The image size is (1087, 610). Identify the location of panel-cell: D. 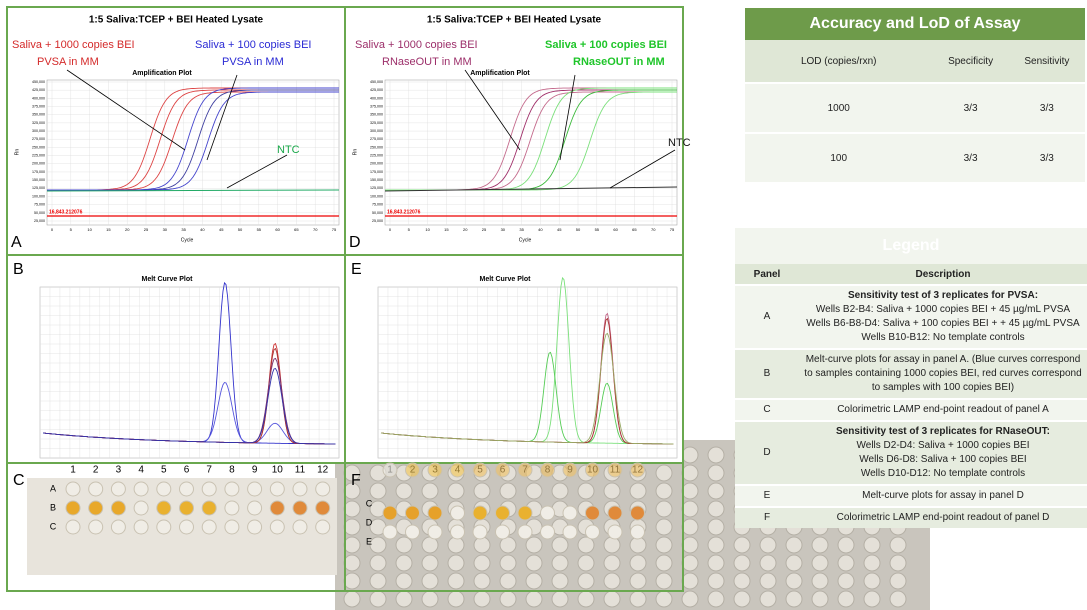
(767, 452).